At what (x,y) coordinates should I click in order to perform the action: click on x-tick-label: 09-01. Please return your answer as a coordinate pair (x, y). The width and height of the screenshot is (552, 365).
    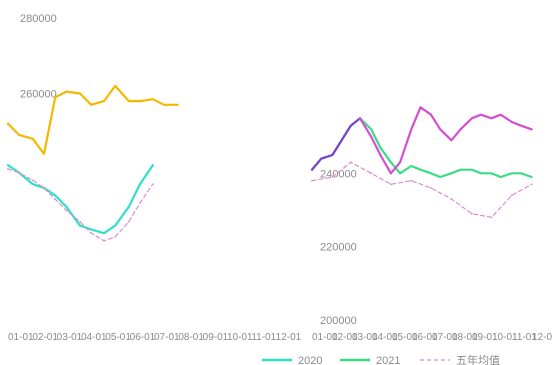
    Looking at the image, I should click on (485, 337).